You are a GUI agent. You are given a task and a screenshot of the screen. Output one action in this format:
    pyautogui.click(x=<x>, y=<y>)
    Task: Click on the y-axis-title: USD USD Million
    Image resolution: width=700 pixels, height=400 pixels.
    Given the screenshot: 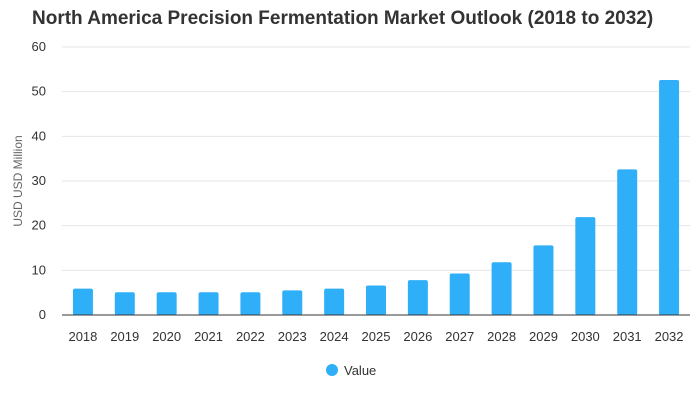 What is the action you would take?
    pyautogui.click(x=18, y=180)
    